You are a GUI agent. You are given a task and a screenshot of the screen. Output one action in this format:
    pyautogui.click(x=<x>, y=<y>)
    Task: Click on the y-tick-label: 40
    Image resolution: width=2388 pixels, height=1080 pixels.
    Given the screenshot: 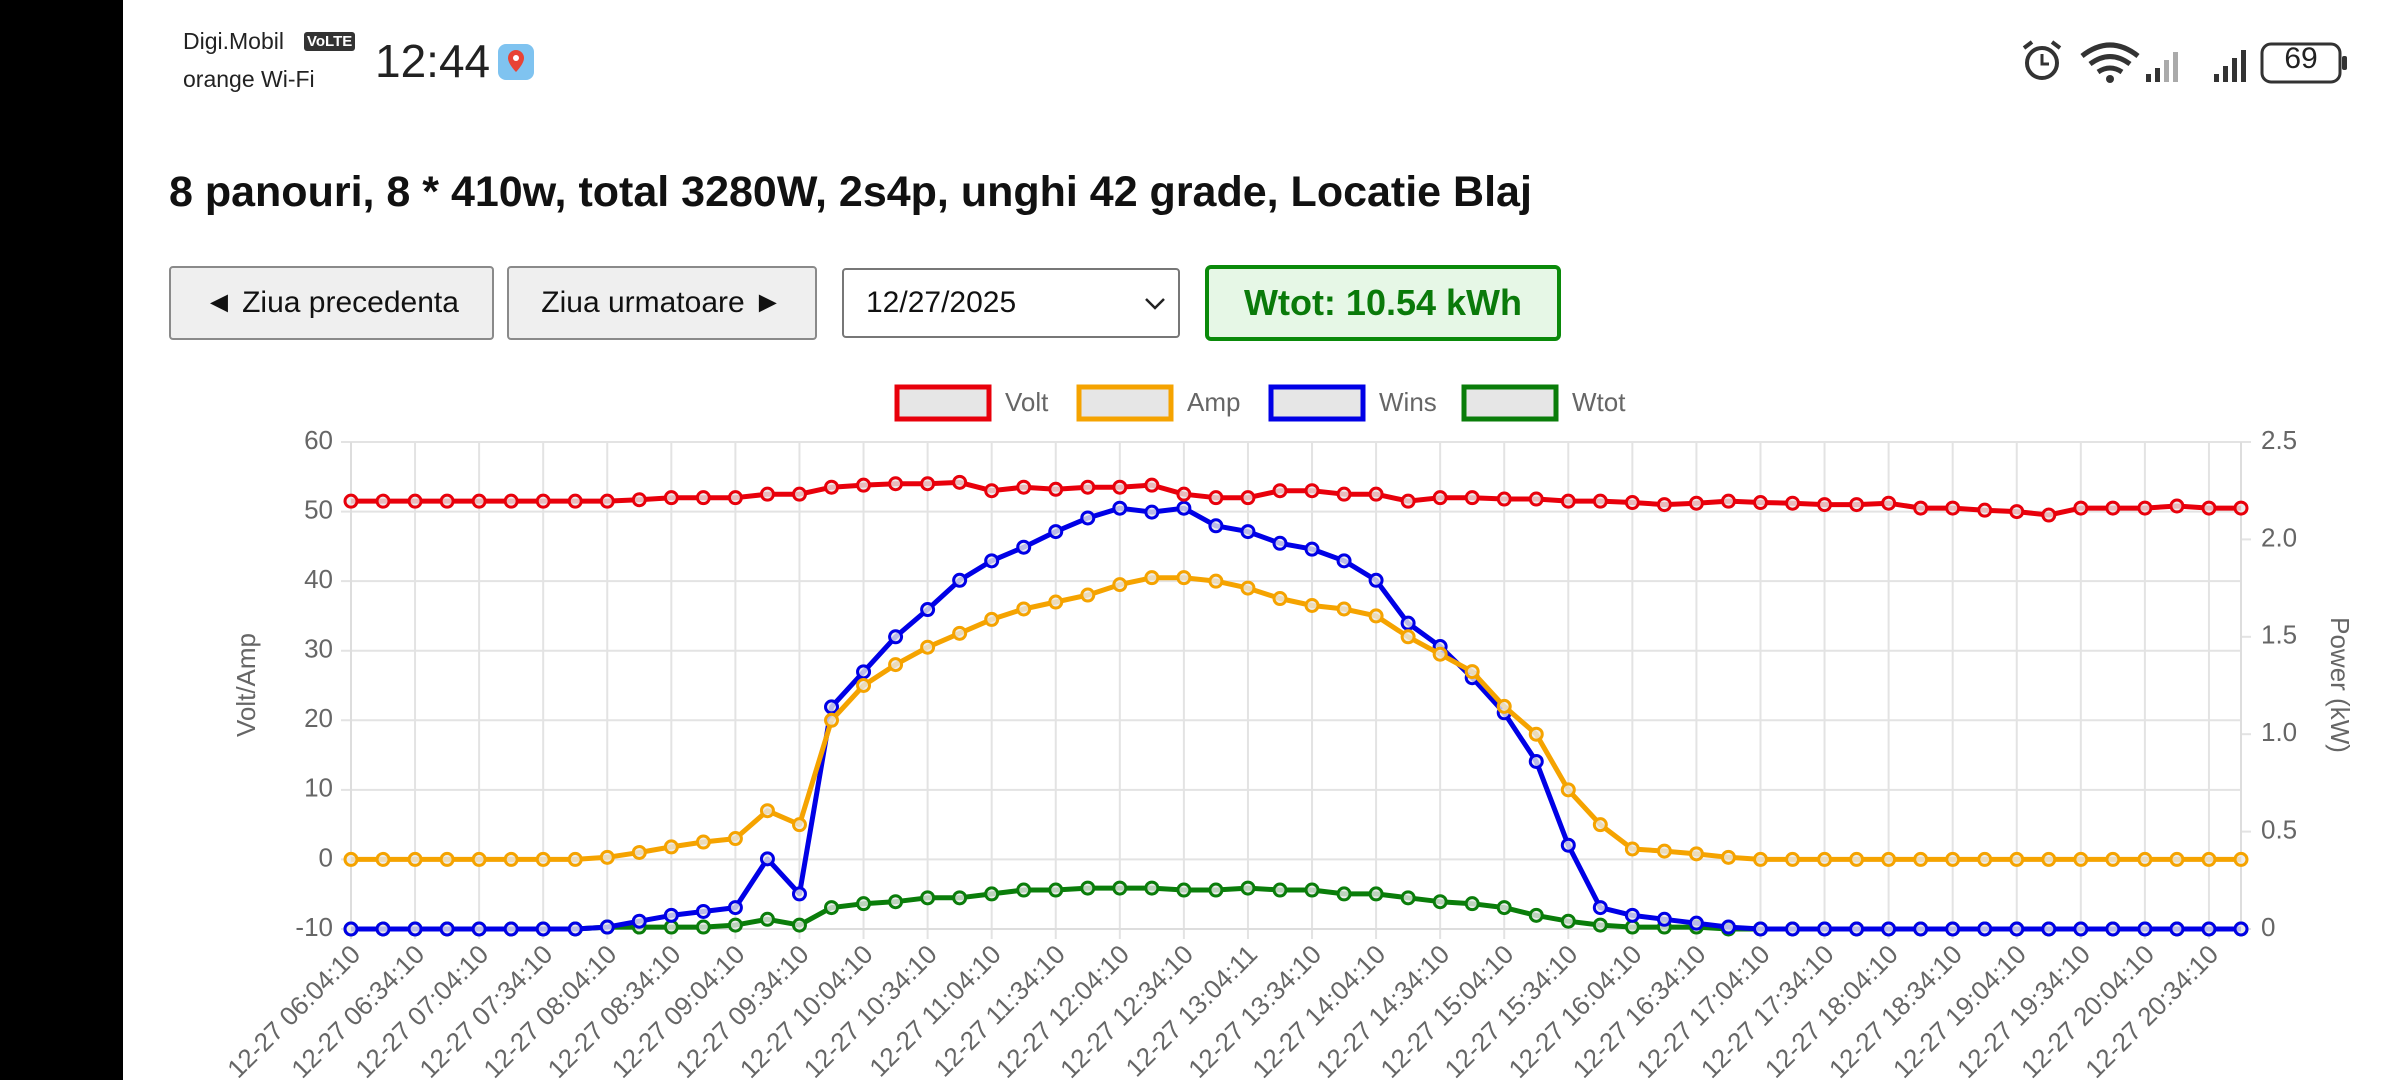 What is the action you would take?
    pyautogui.click(x=318, y=579)
    